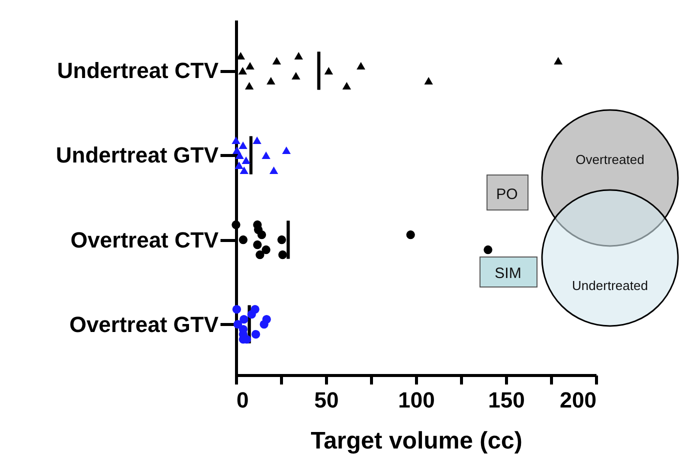  Describe the element at coordinates (416, 441) in the screenshot. I see `x-axis-title: Target volume (cc)` at that location.